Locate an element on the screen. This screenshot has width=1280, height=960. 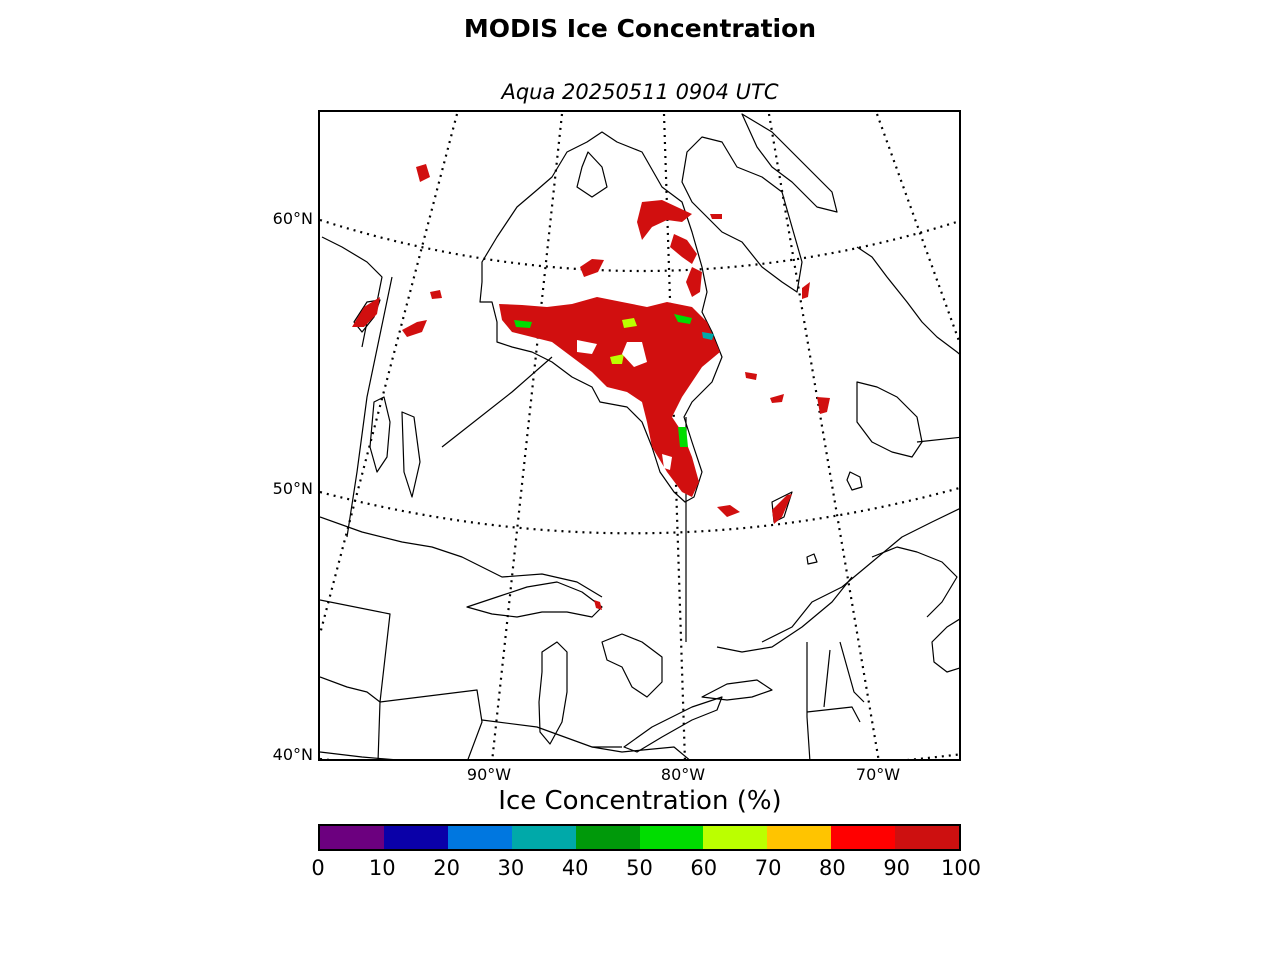
colorbar-tick-label: 80 is located at coordinates (832, 868).